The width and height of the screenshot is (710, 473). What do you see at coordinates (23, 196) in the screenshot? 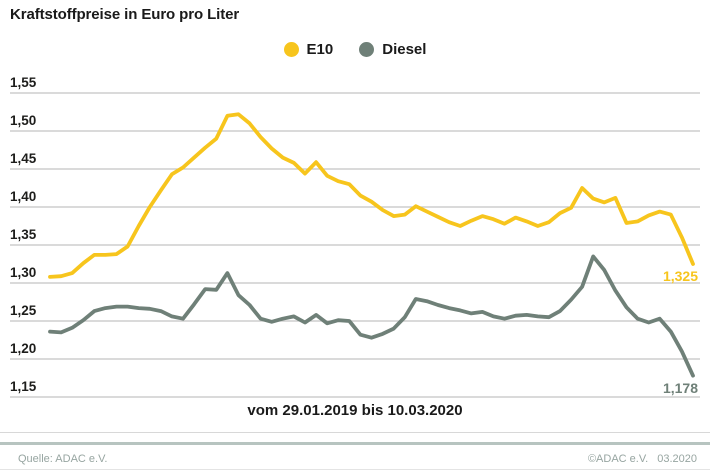
I see `y-tick-label: 1,40` at bounding box center [23, 196].